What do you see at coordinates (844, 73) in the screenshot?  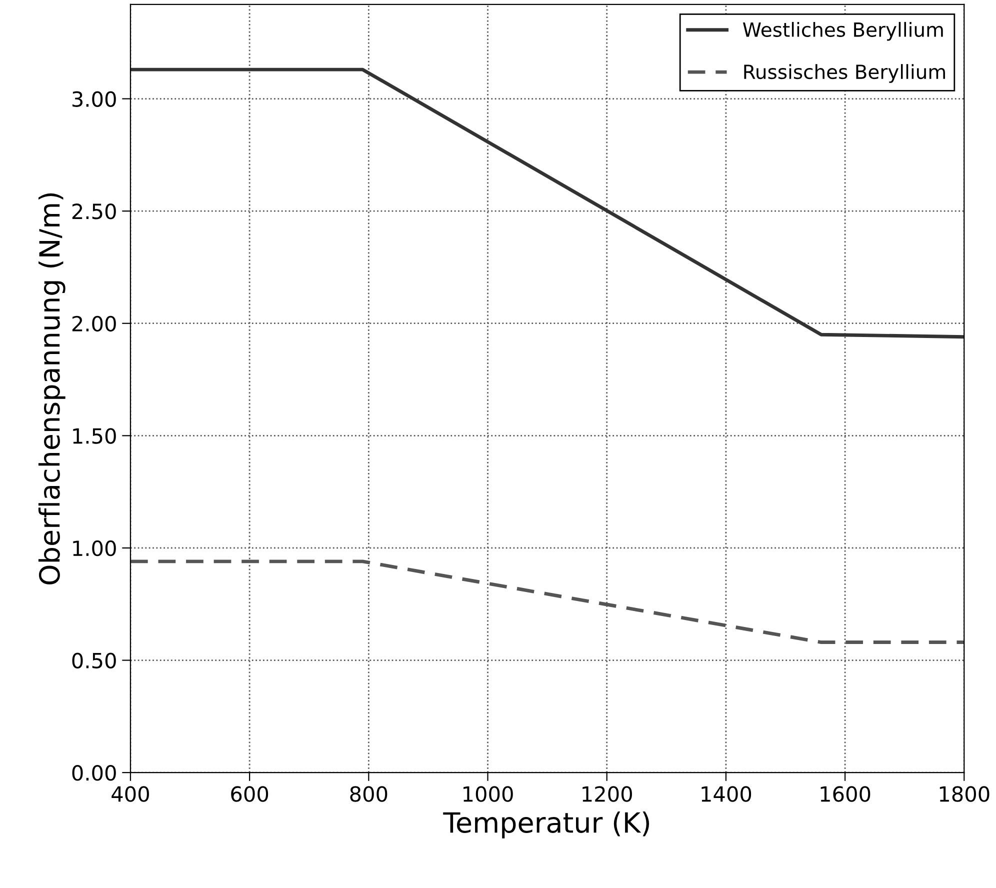 I see `legend-label: Russisches Beryllium` at bounding box center [844, 73].